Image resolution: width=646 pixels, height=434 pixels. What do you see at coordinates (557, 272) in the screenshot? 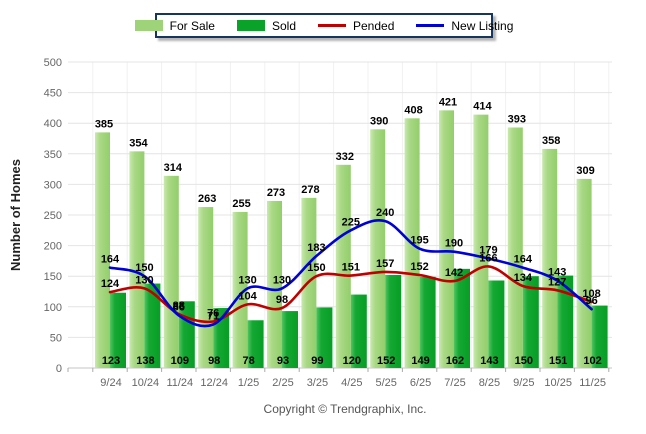
I see `new-listing-value-label: 143` at bounding box center [557, 272].